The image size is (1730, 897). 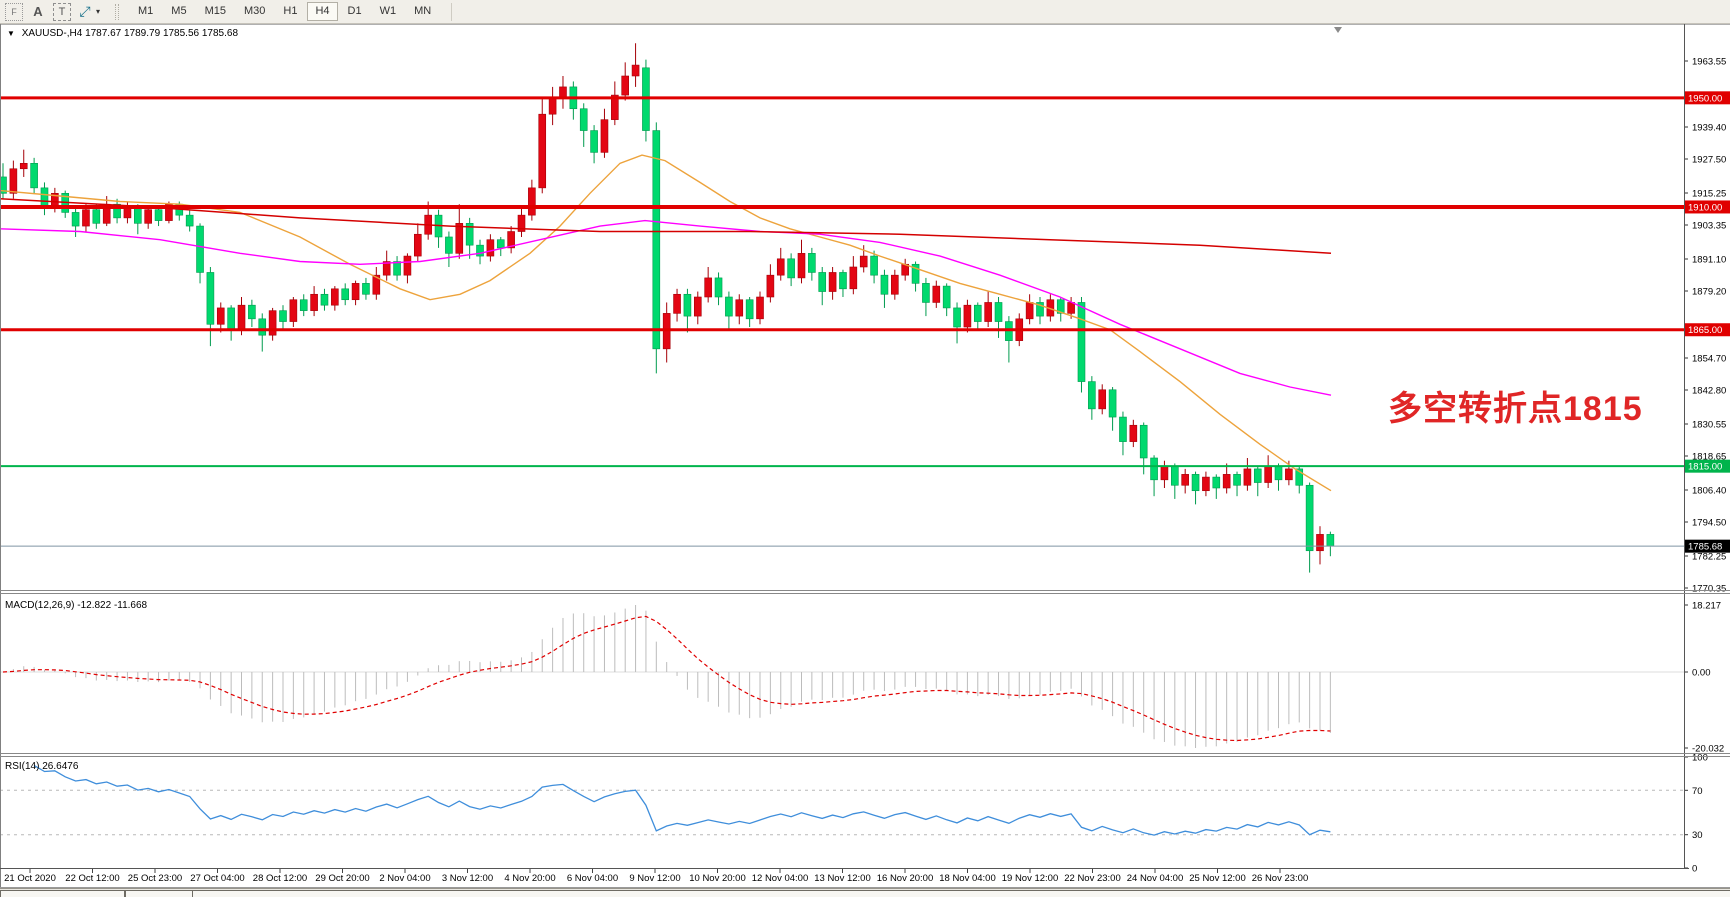 What do you see at coordinates (1709, 128) in the screenshot?
I see `price-tick-label: 1939.40` at bounding box center [1709, 128].